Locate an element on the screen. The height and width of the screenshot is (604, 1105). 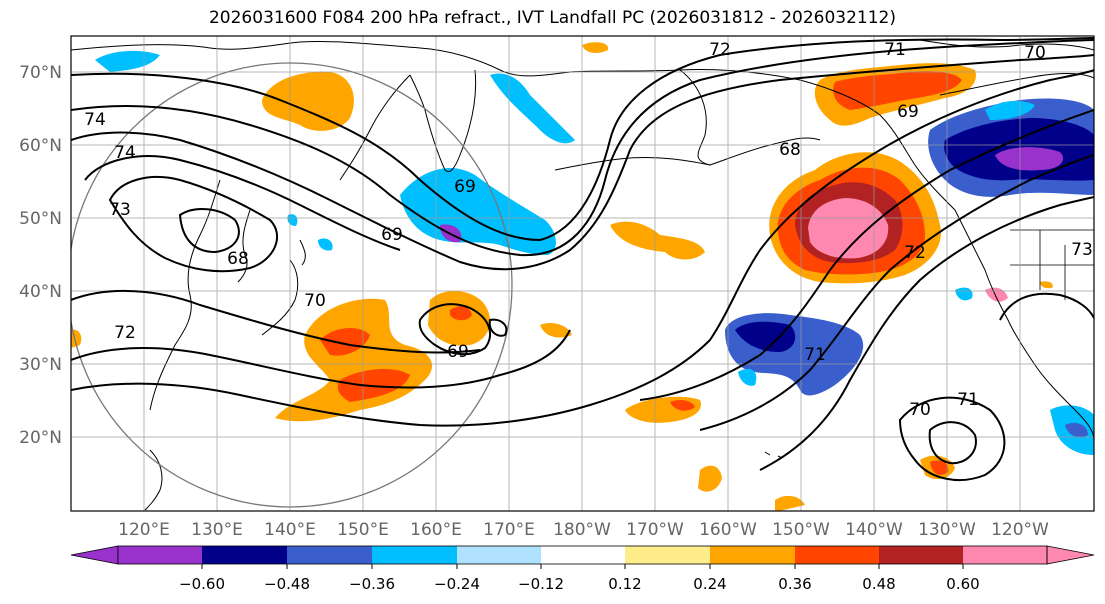
lon-label: 130°W is located at coordinates (947, 530).